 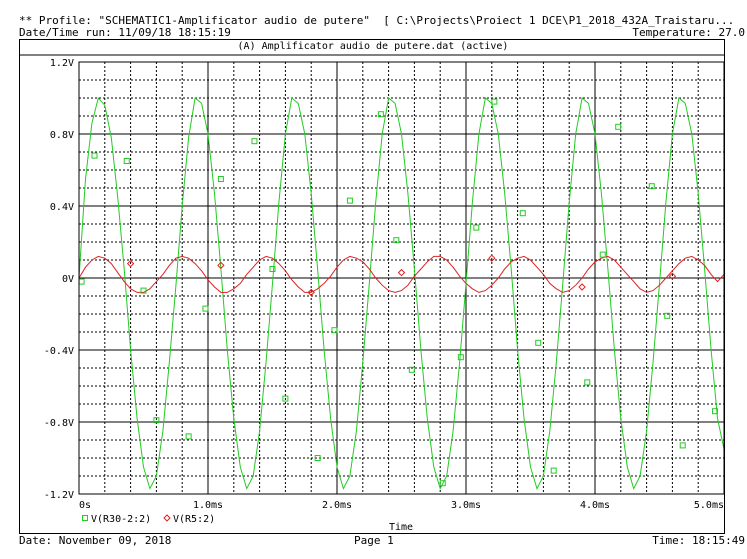 I want to click on y-tick-label: 0V, so click(x=68, y=279).